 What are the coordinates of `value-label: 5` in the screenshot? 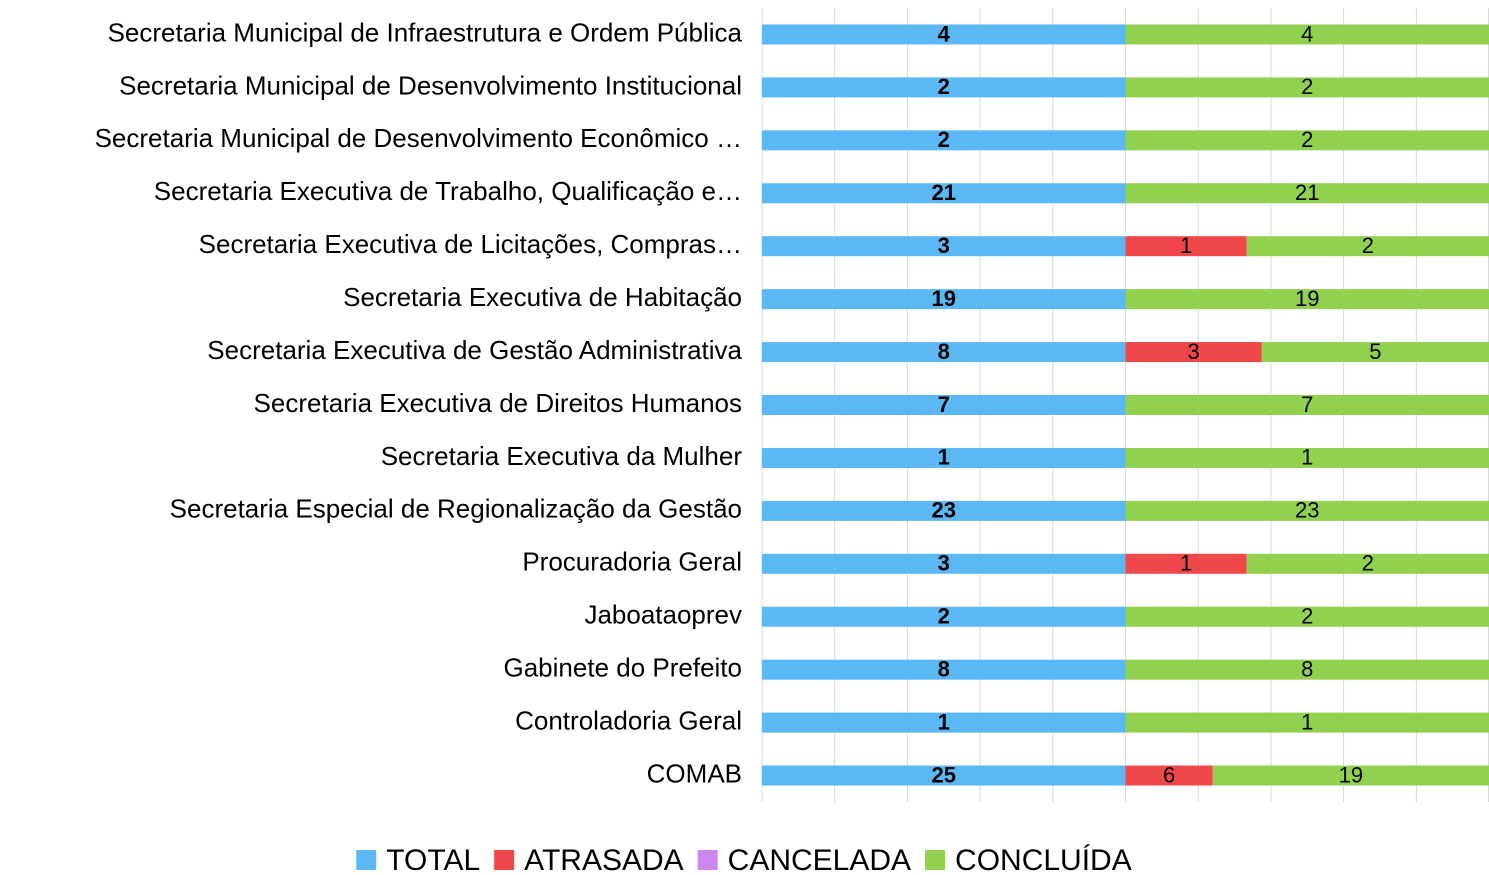 It's located at (1375, 351).